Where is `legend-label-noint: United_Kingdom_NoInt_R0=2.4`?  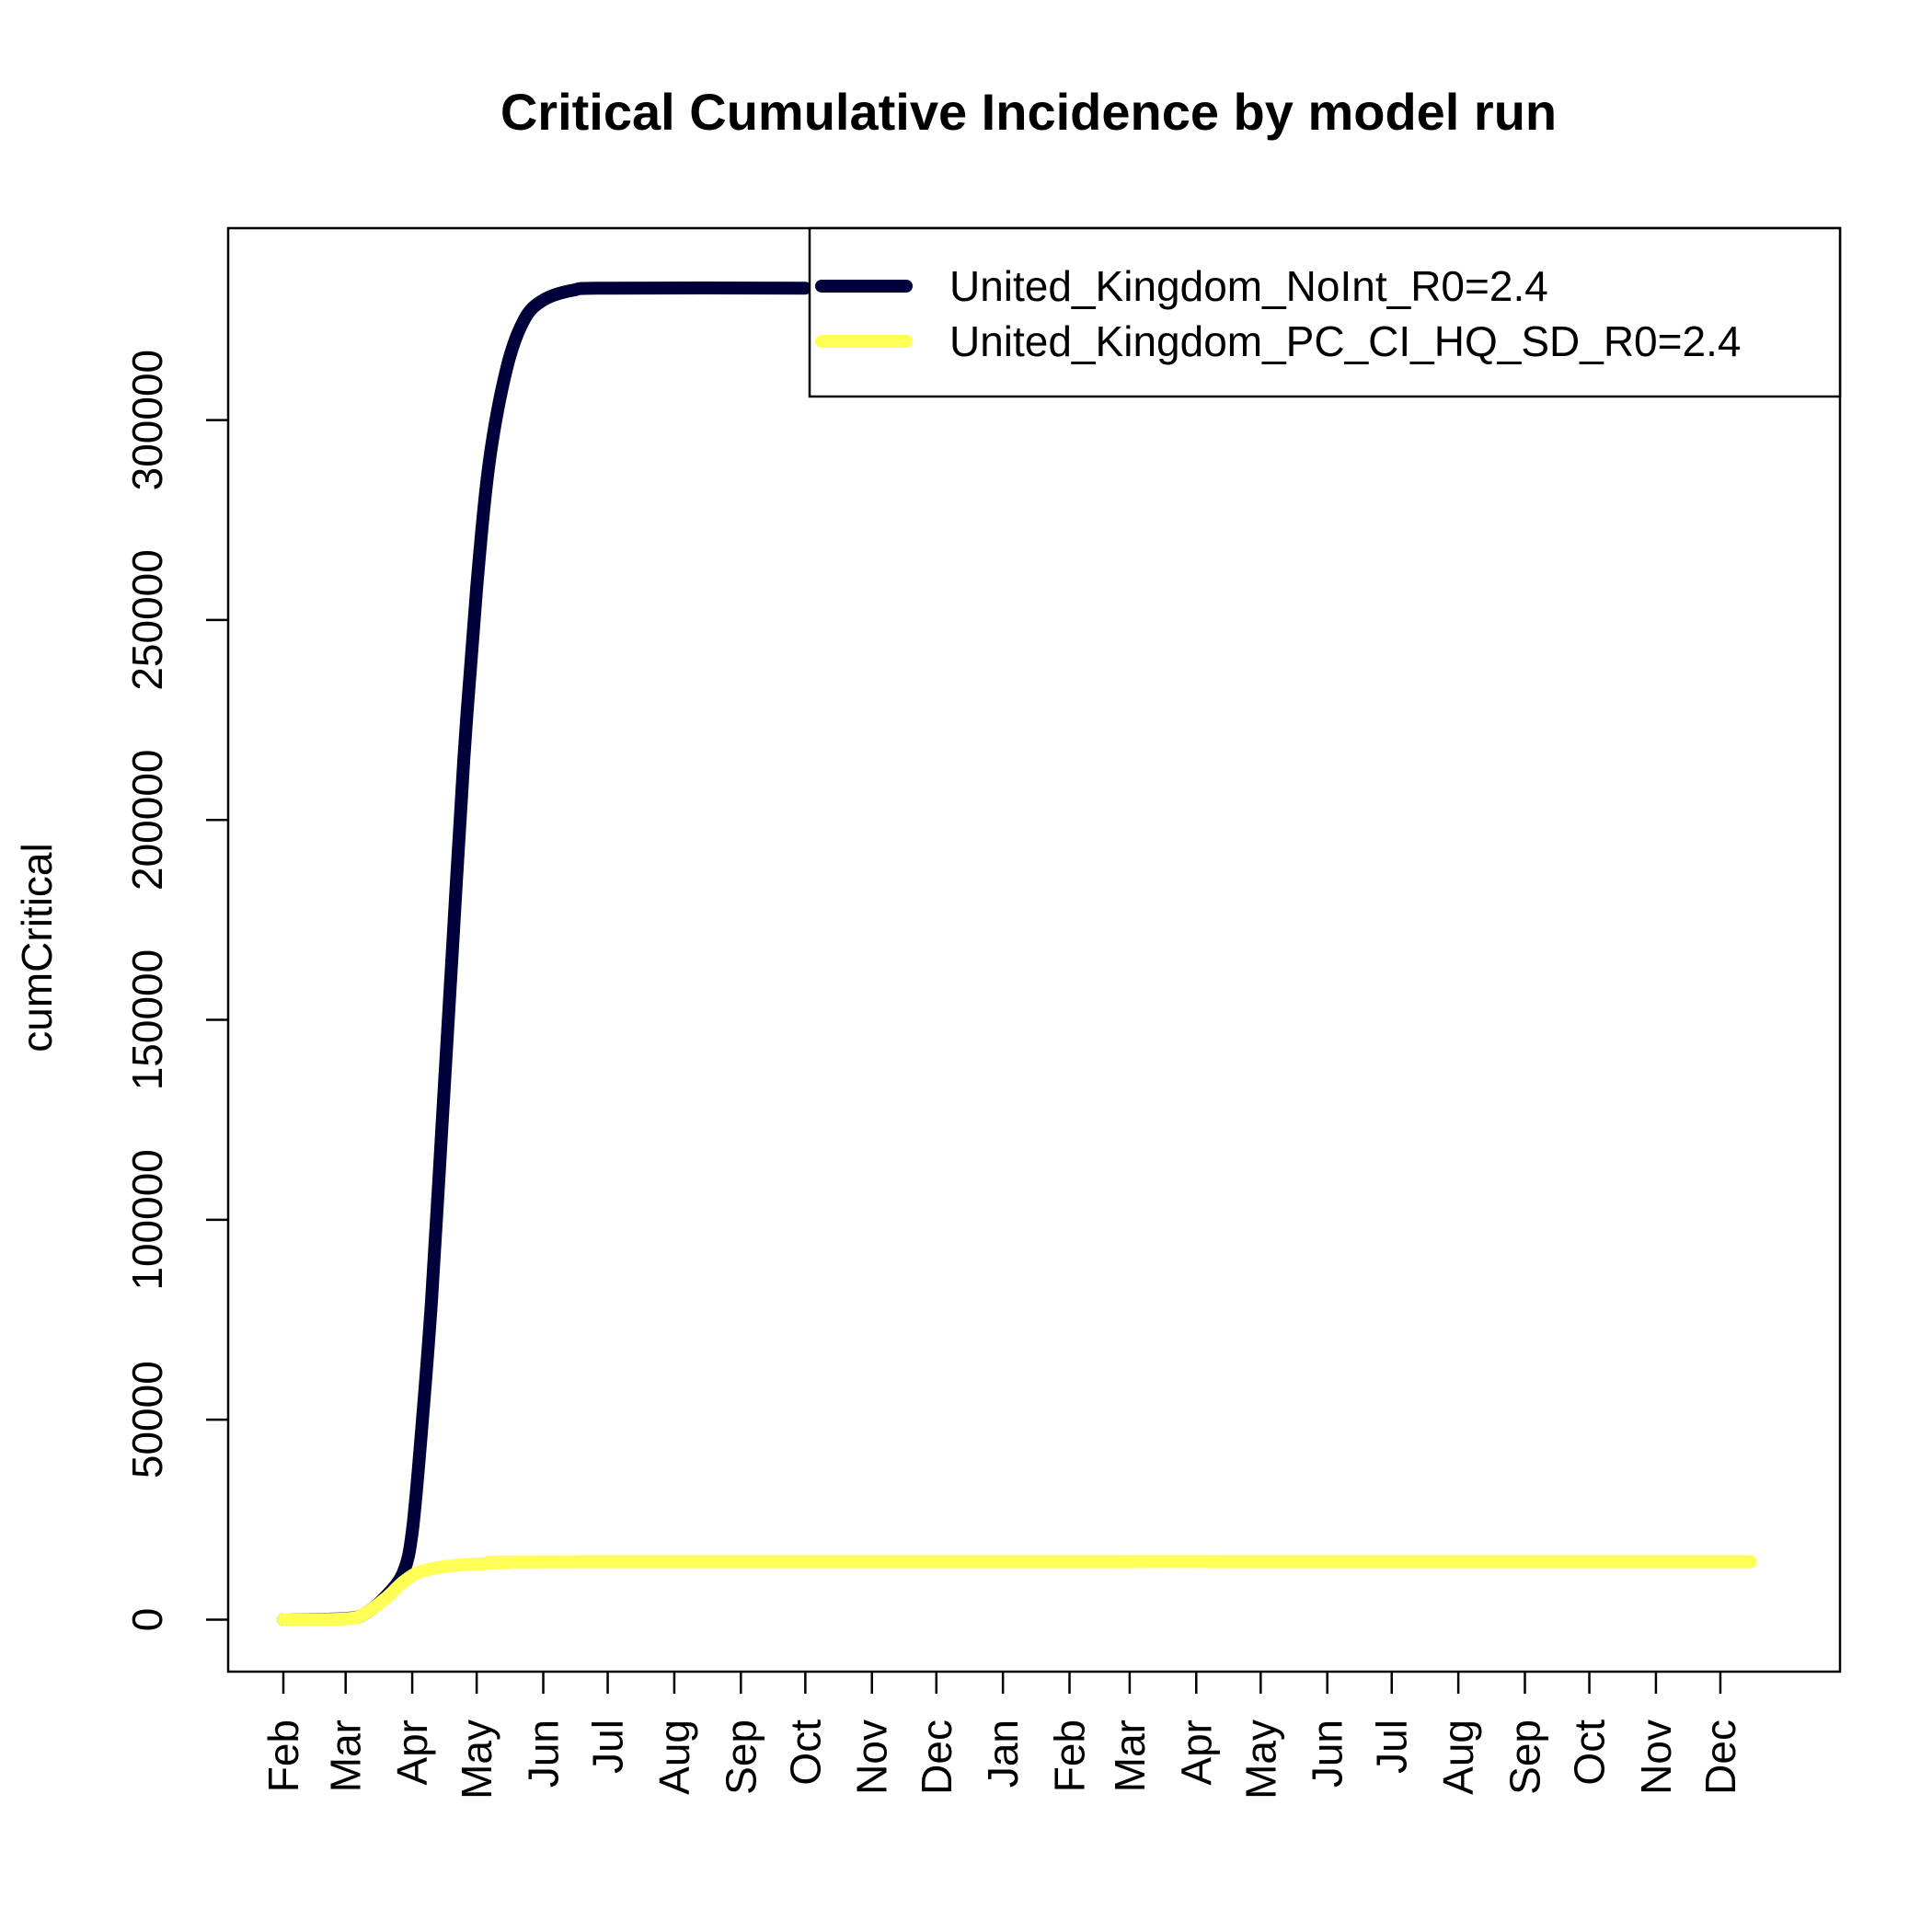
legend-label-noint: United_Kingdom_NoInt_R0=2.4 is located at coordinates (1248, 286).